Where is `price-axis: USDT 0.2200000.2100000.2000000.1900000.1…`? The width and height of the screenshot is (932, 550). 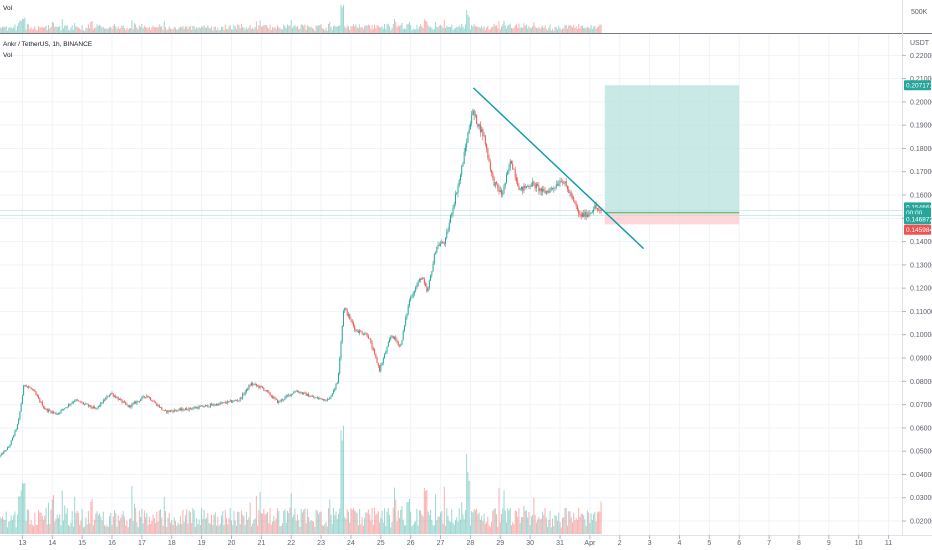
price-axis: USDT 0.2200000.2100000.2000000.1900000.1… is located at coordinates (917, 283).